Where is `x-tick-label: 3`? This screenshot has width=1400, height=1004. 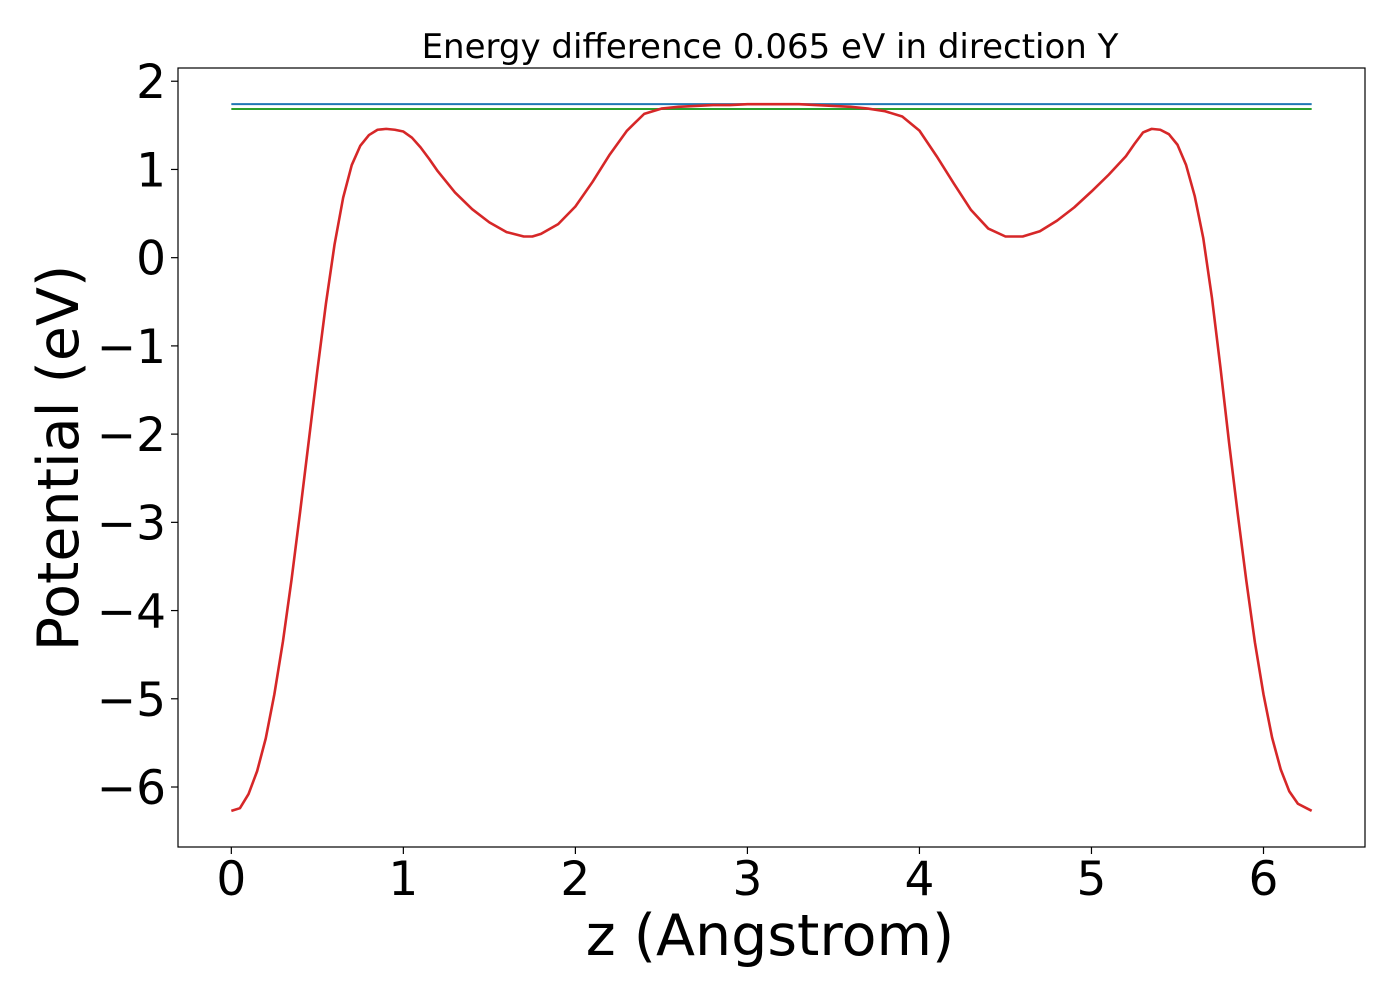
x-tick-label: 3 is located at coordinates (747, 879).